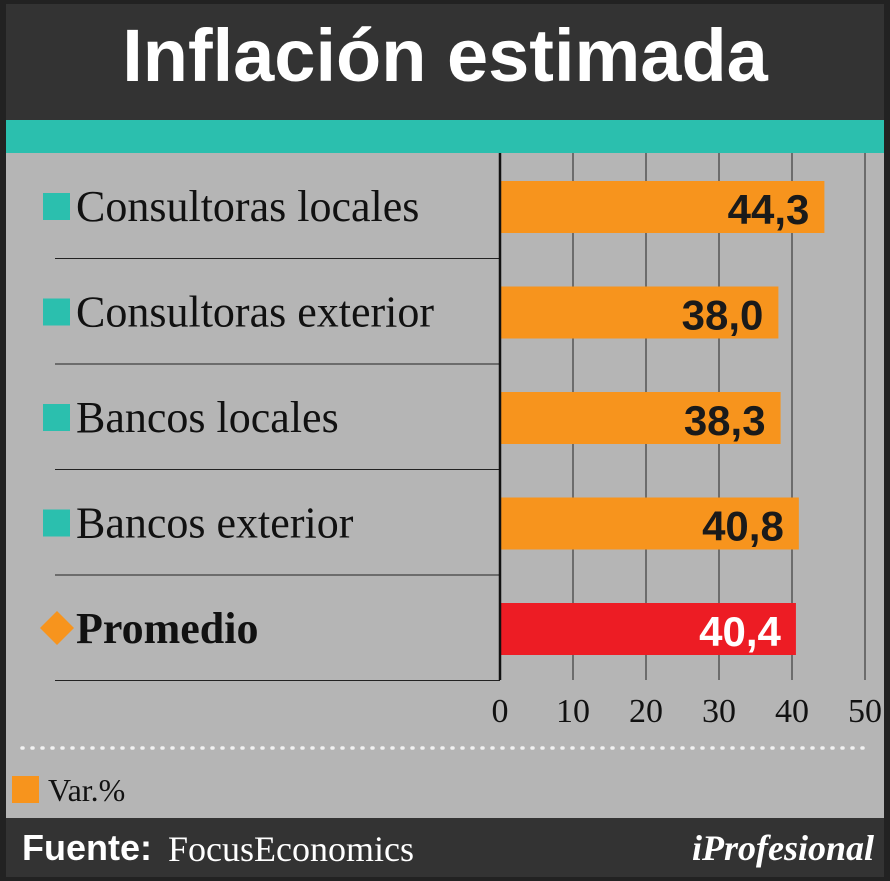  What do you see at coordinates (255, 312) in the screenshot?
I see `category-label-1: Consultoras exterior` at bounding box center [255, 312].